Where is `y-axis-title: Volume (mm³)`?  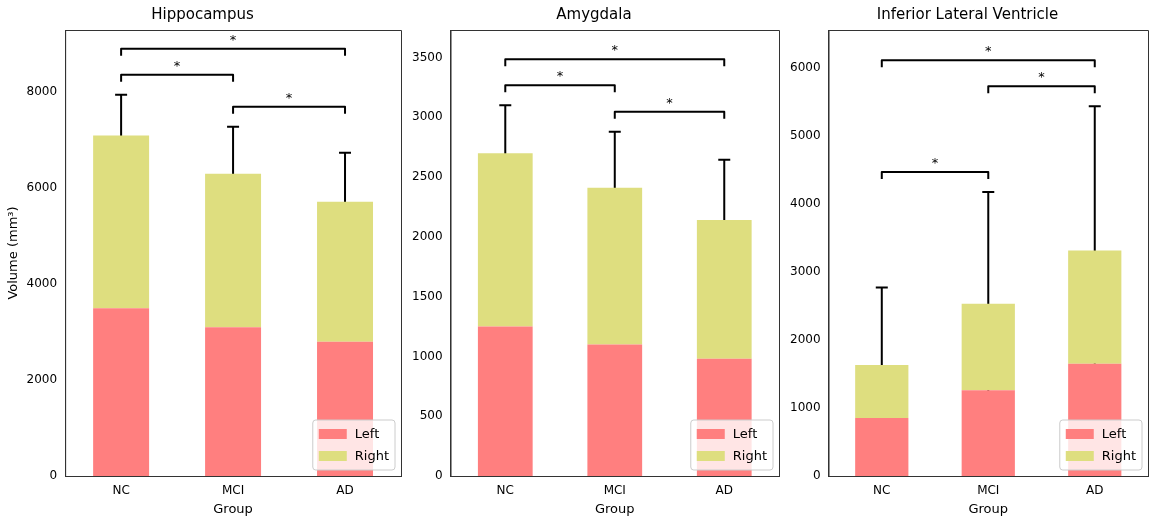
y-axis-title: Volume (mm³) is located at coordinates (13, 253).